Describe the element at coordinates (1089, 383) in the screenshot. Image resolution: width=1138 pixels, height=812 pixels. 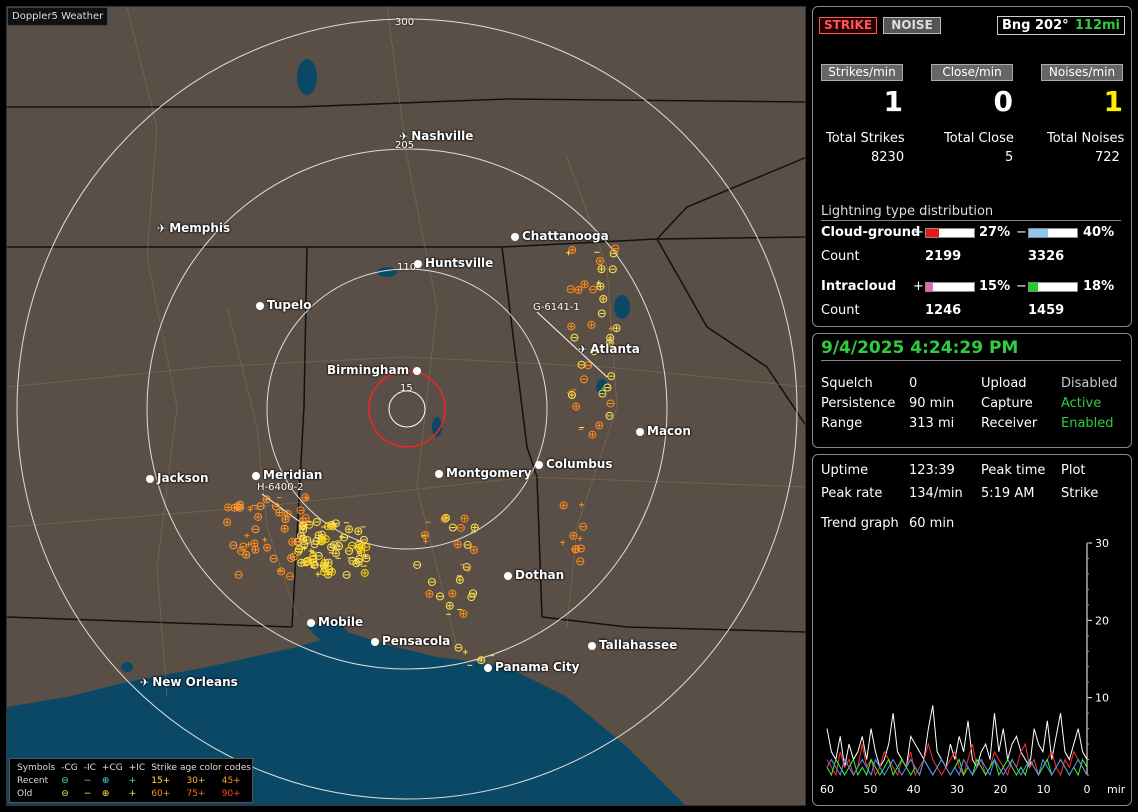
I see `upload-value: Disabled` at that location.